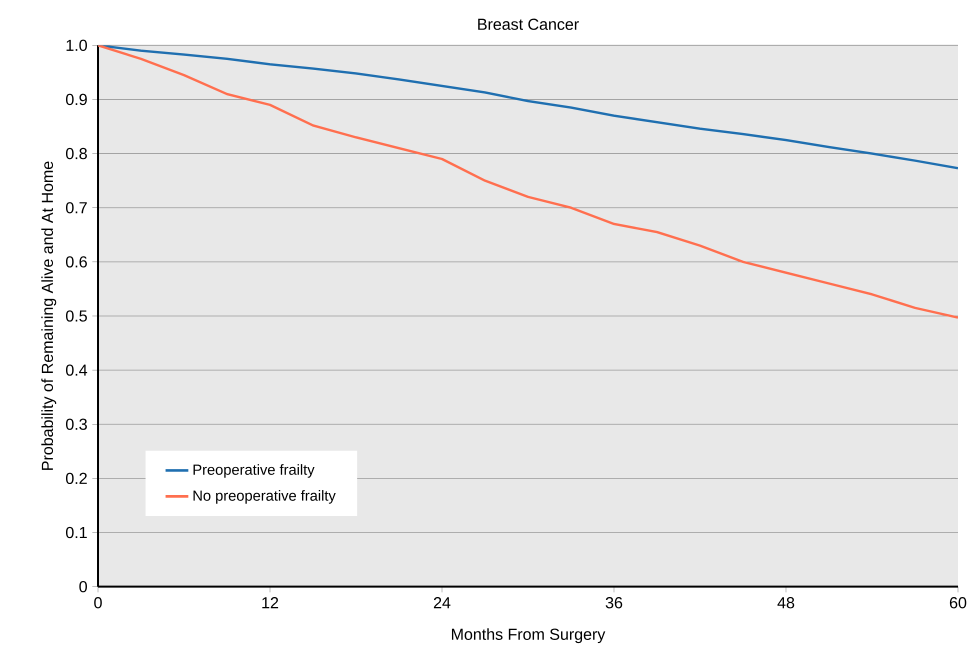  Describe the element at coordinates (48, 316) in the screenshot. I see `y-axis-title: Probability of Remaining Alive and At Home` at that location.